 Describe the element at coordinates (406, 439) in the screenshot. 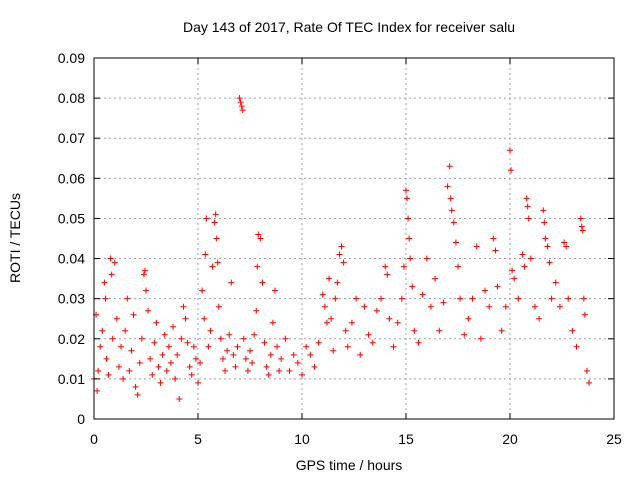

I see `x-tick-label: 15` at that location.